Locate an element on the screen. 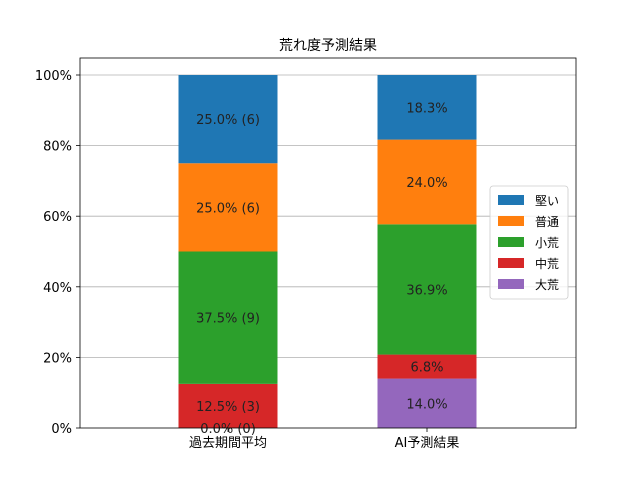 The width and height of the screenshot is (640, 480). segment-label: 14.0% is located at coordinates (426, 404).